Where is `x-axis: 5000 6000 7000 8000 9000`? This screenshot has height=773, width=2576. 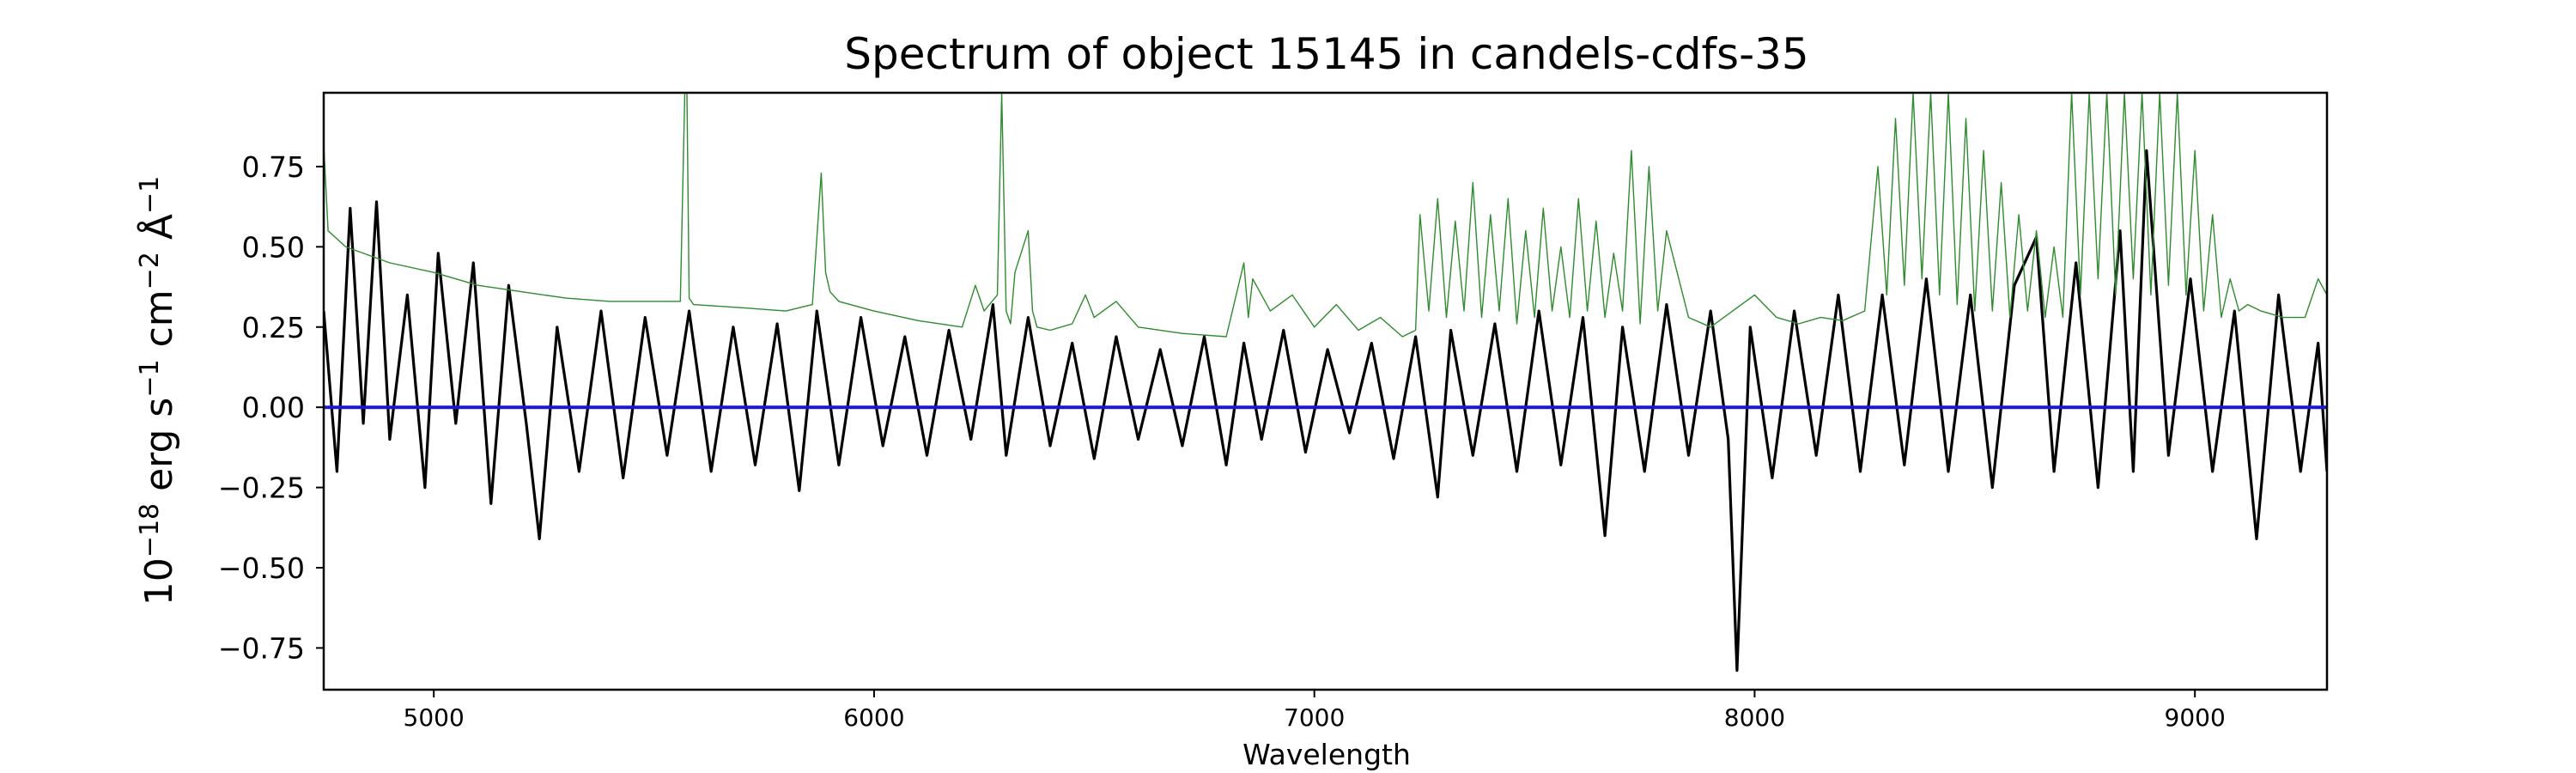 x-axis: 5000 6000 7000 8000 9000 is located at coordinates (1315, 711).